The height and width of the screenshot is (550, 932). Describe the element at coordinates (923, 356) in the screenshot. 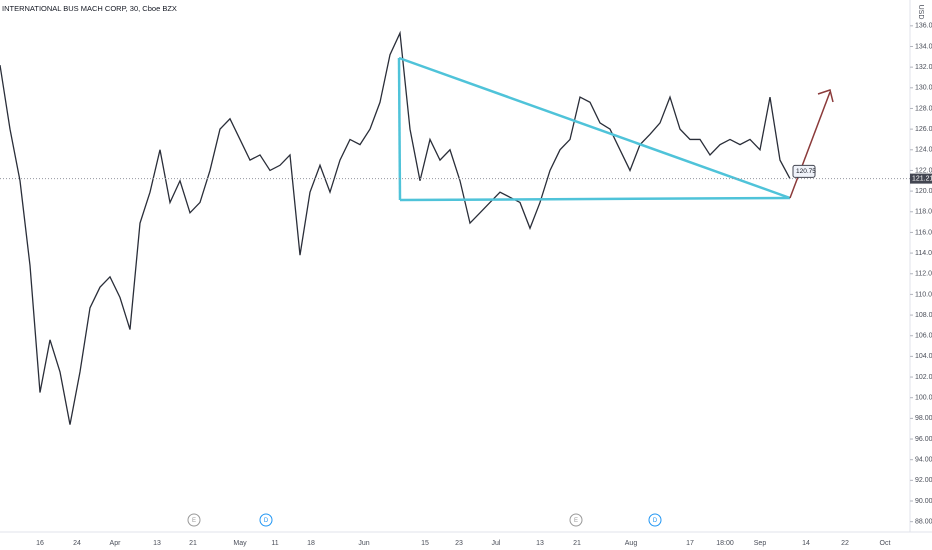

I see `y-tick-label: 104.00` at that location.